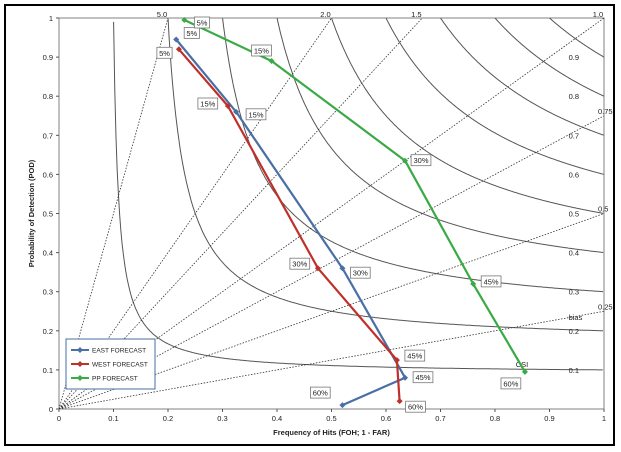  Describe the element at coordinates (48, 253) in the screenshot. I see `y-tick-label: 0.4` at that location.